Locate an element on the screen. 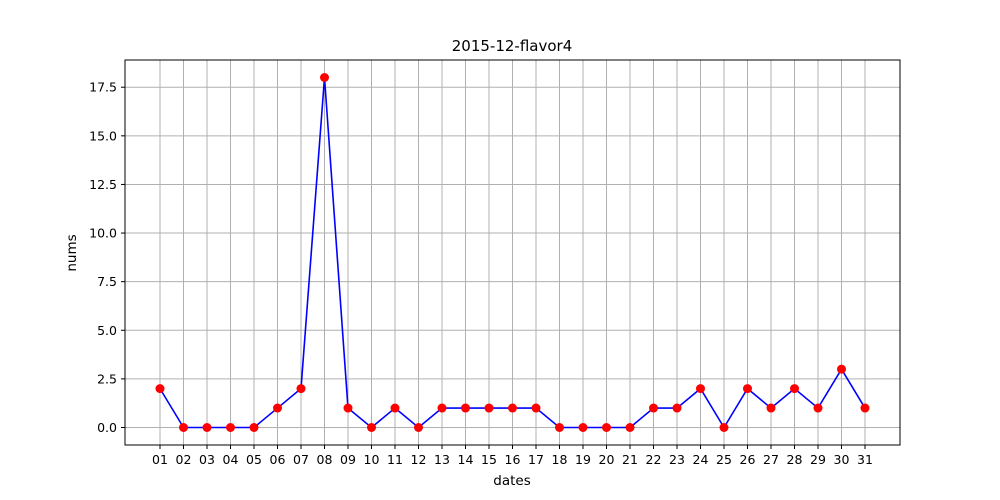 The width and height of the screenshot is (1000, 500). y-tick-label: 17.5 is located at coordinates (103, 87).